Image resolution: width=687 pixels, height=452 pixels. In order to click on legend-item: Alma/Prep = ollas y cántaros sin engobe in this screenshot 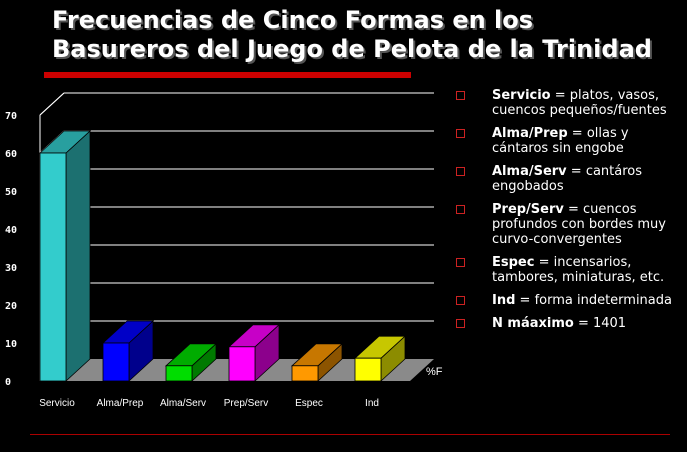, I will do `click(569, 141)`.